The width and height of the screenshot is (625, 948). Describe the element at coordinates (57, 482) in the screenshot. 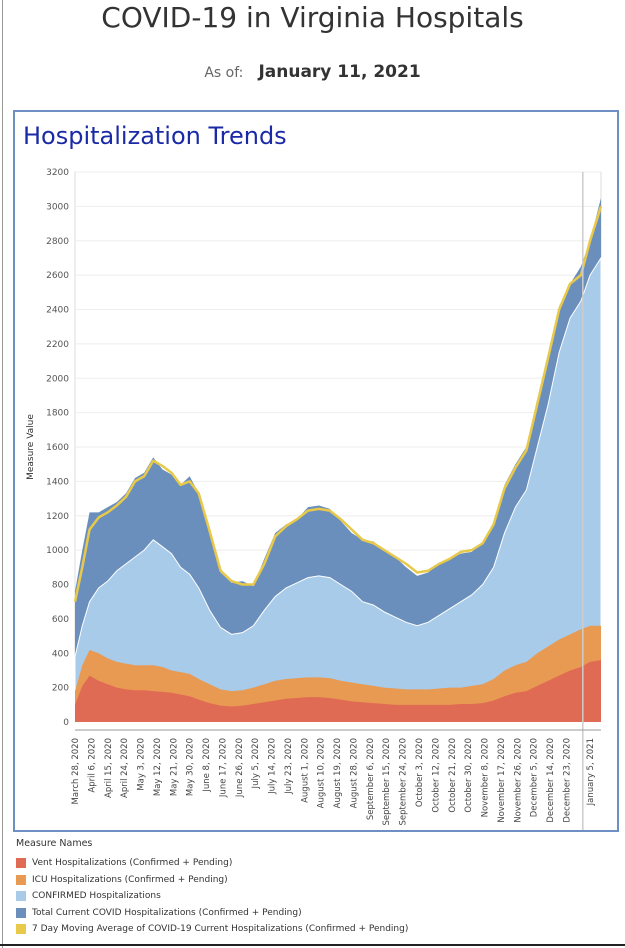

I see `y-tick-label: 1400` at that location.